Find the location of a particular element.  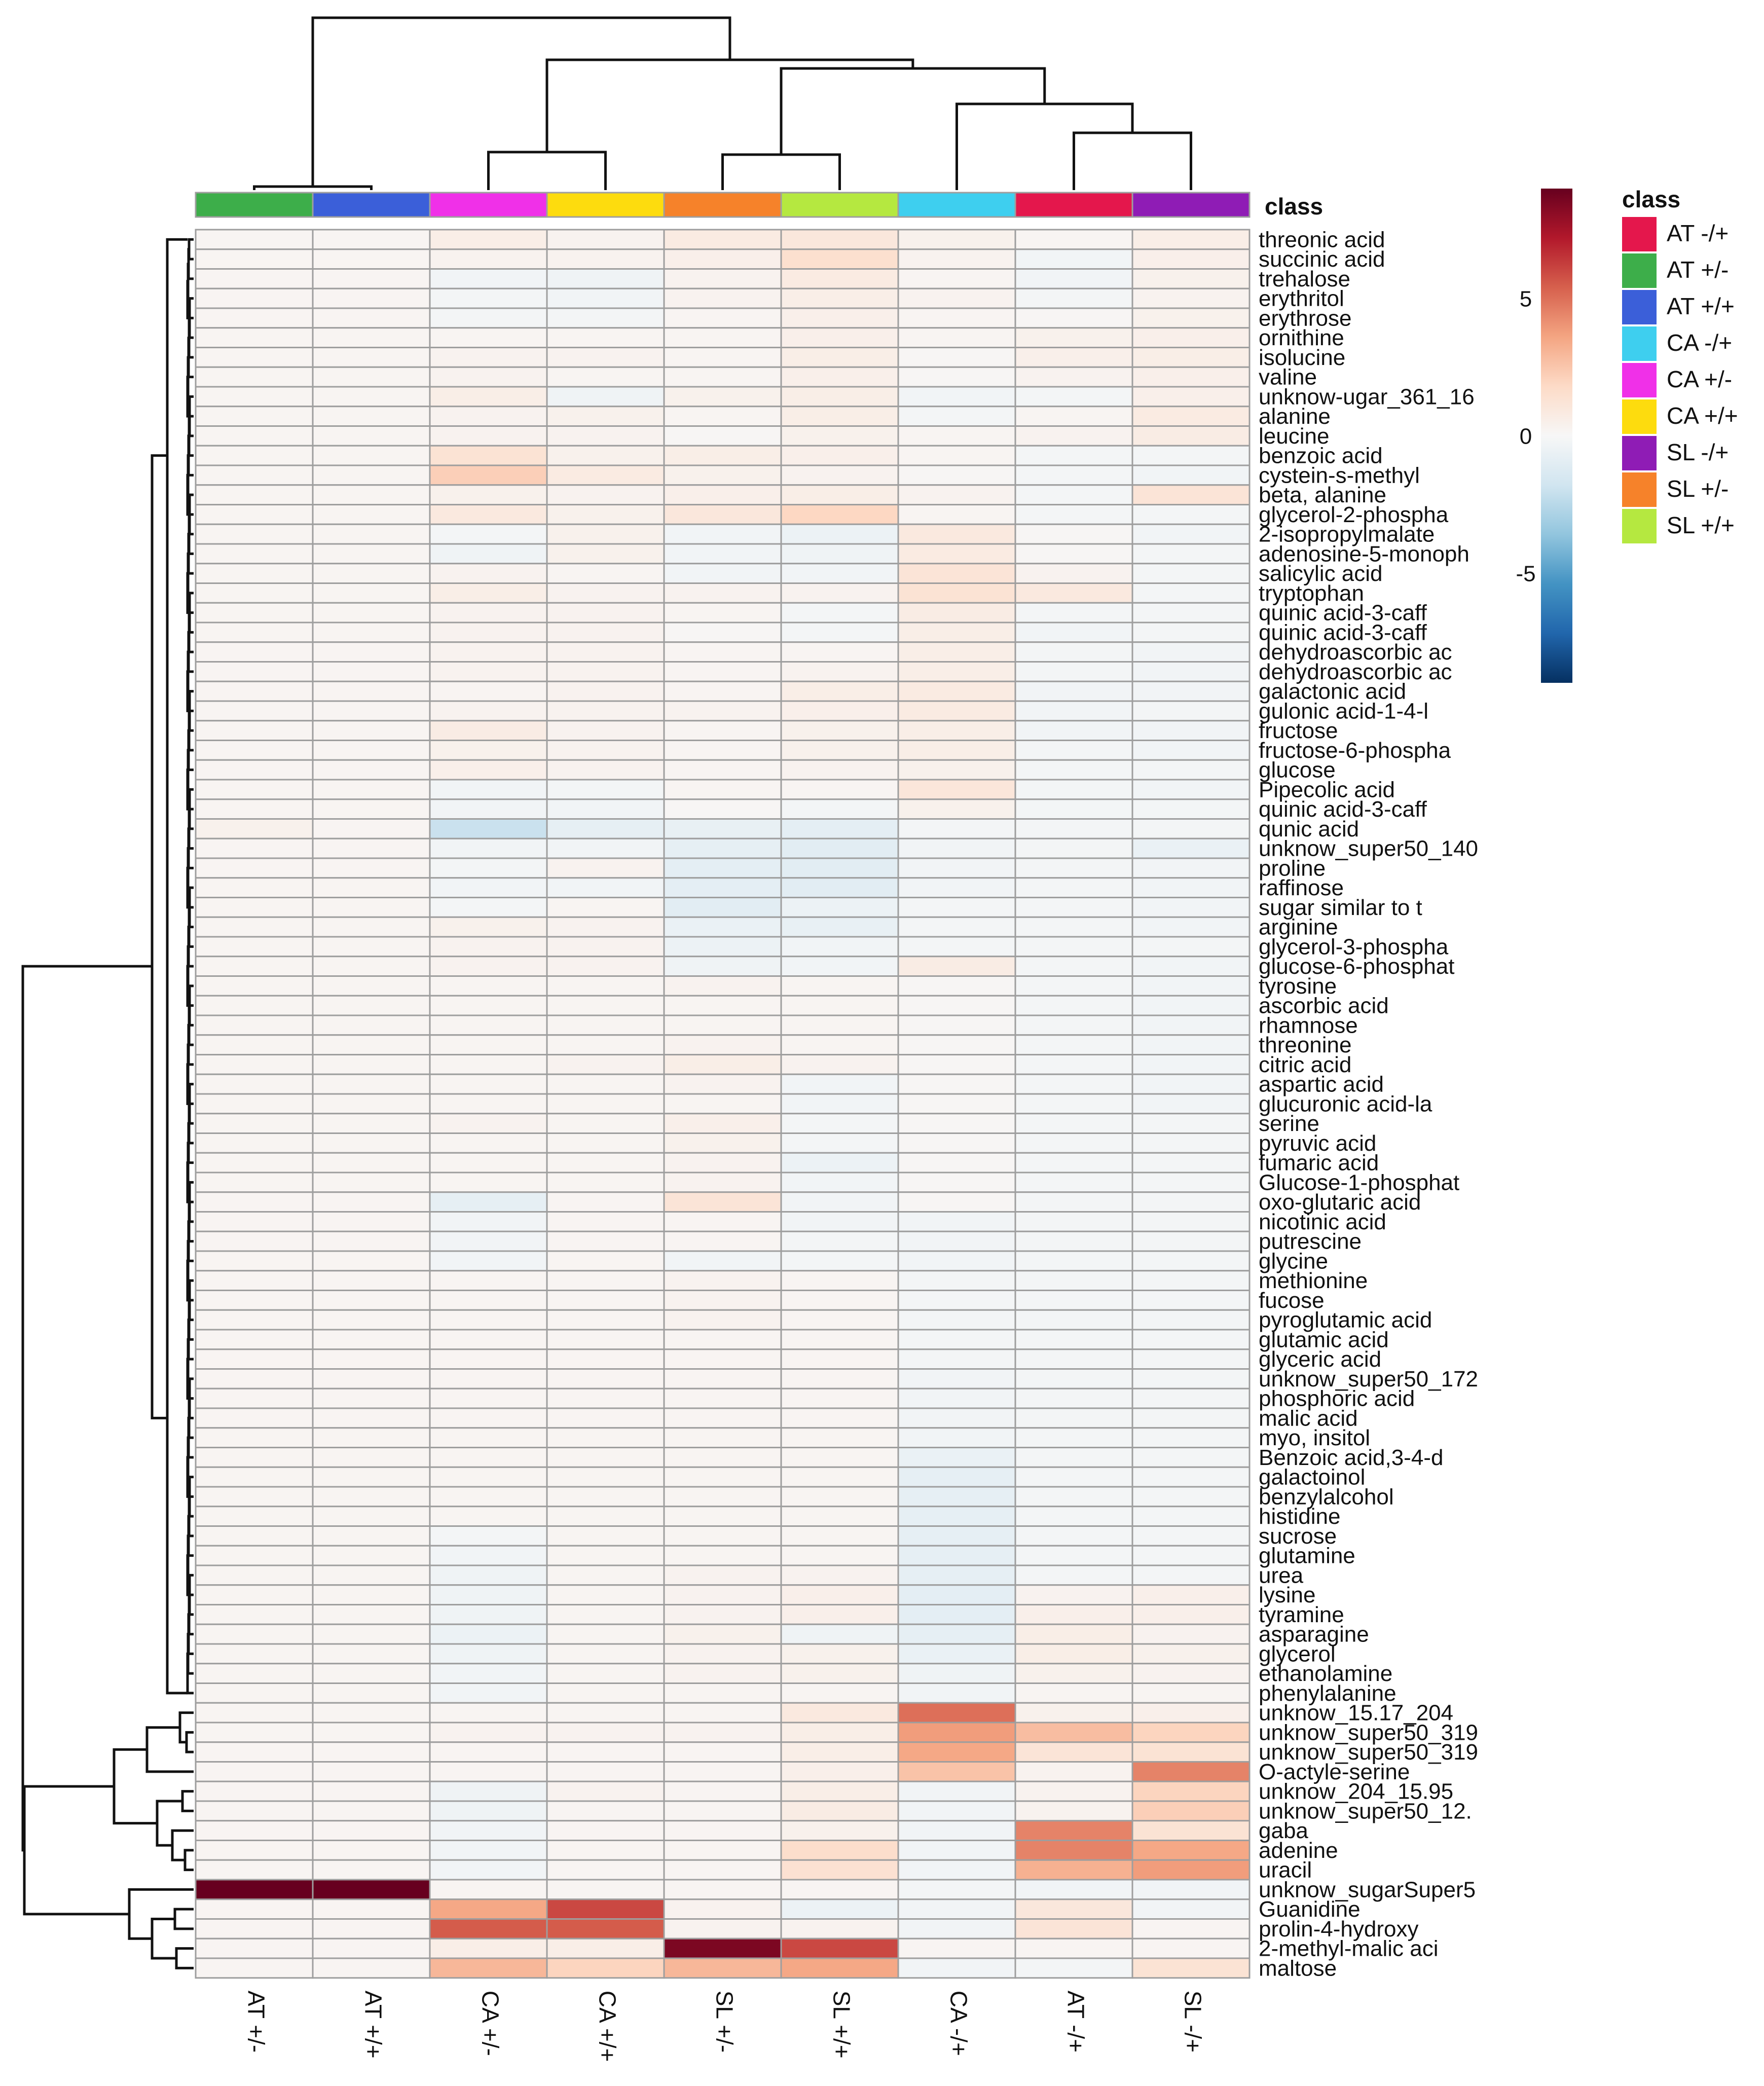

row-label: succinic acid is located at coordinates (1322, 259).